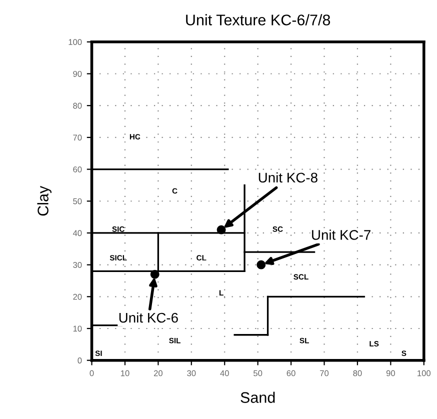 This screenshot has width=437, height=419. What do you see at coordinates (324, 373) in the screenshot?
I see `x-tick-label: 70` at bounding box center [324, 373].